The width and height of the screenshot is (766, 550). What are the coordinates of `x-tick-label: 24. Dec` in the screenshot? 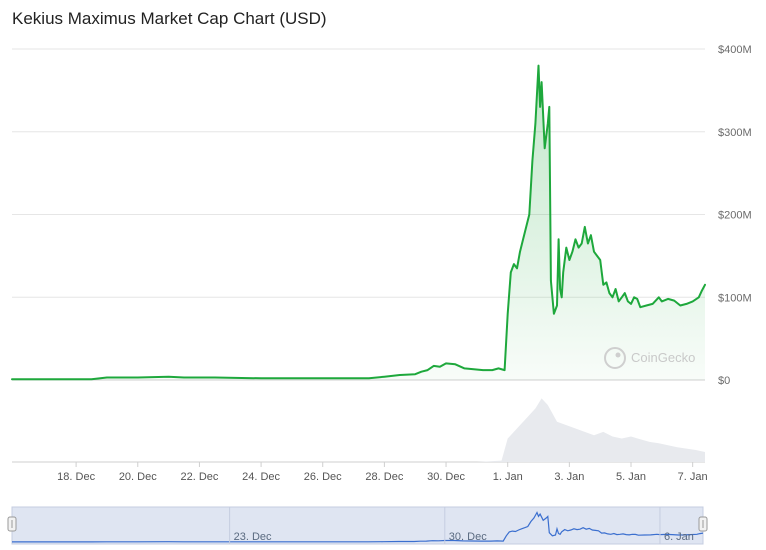 It's located at (261, 477).